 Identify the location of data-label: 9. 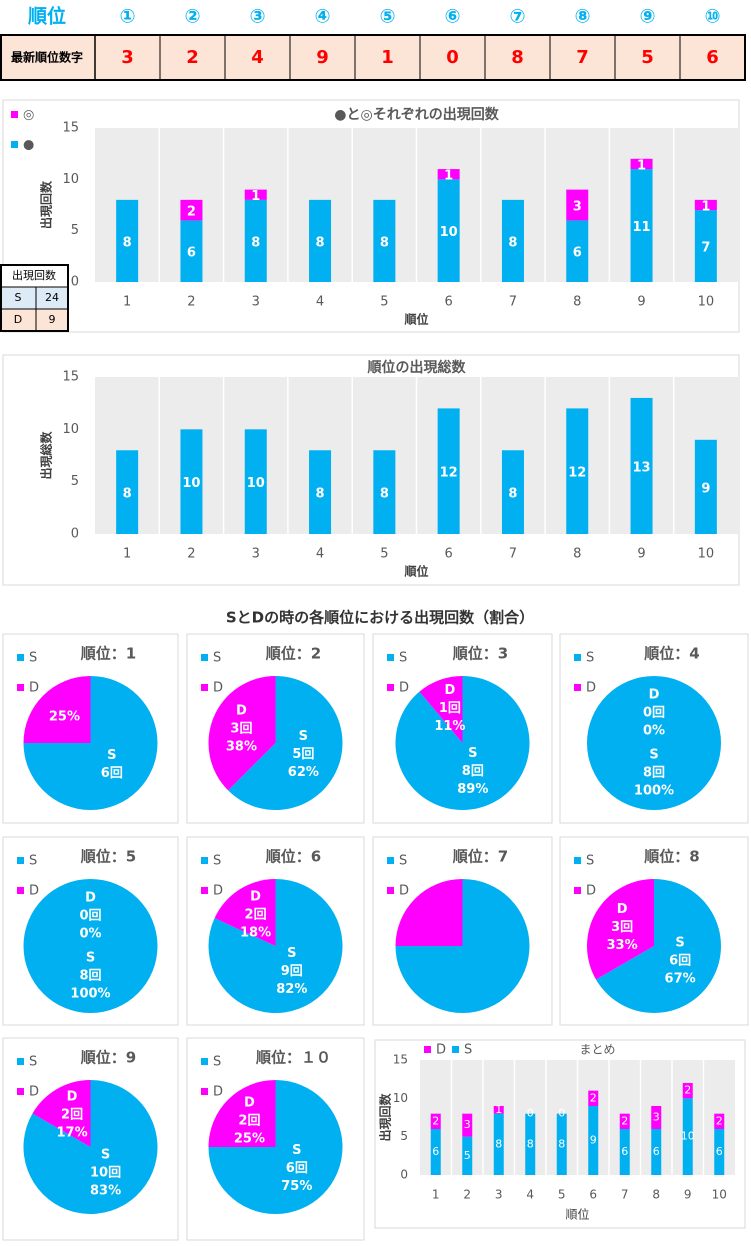
(593, 1140).